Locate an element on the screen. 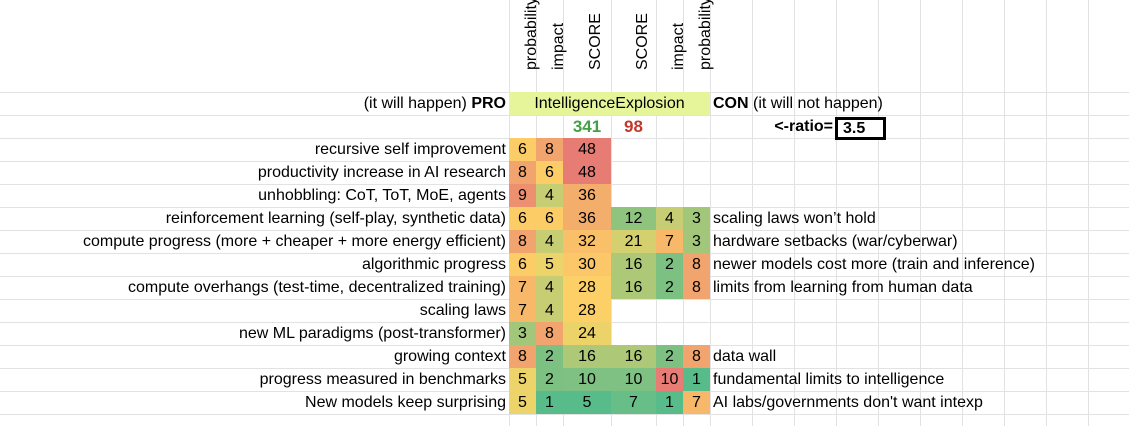 The image size is (1129, 426). pro-score-cell: 32 is located at coordinates (587, 241).